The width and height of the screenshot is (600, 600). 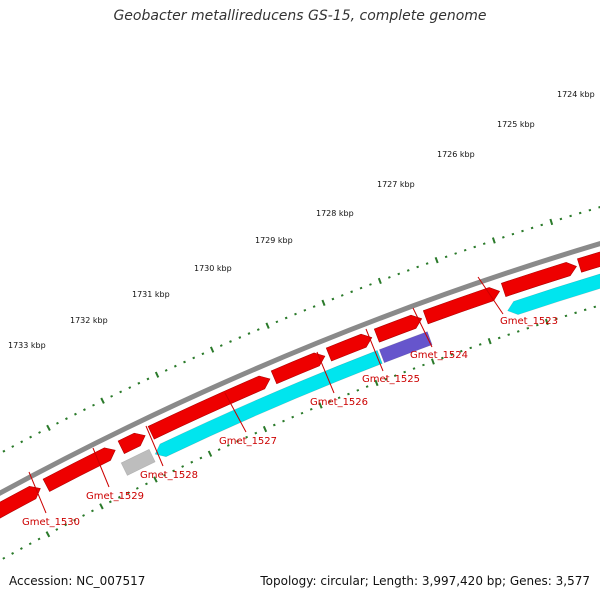 What do you see at coordinates (516, 124) in the screenshot?
I see `kbp-label: 1725 kbp` at bounding box center [516, 124].